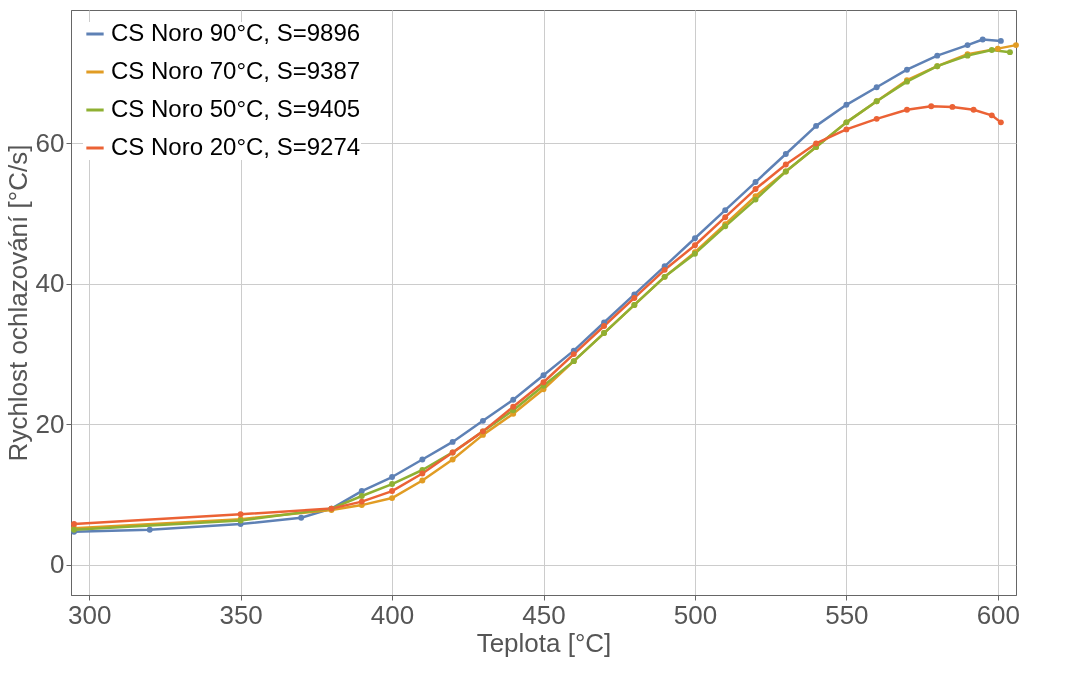 This screenshot has height=674, width=1079. Describe the element at coordinates (50, 283) in the screenshot. I see `y-tick-label: 40` at that location.